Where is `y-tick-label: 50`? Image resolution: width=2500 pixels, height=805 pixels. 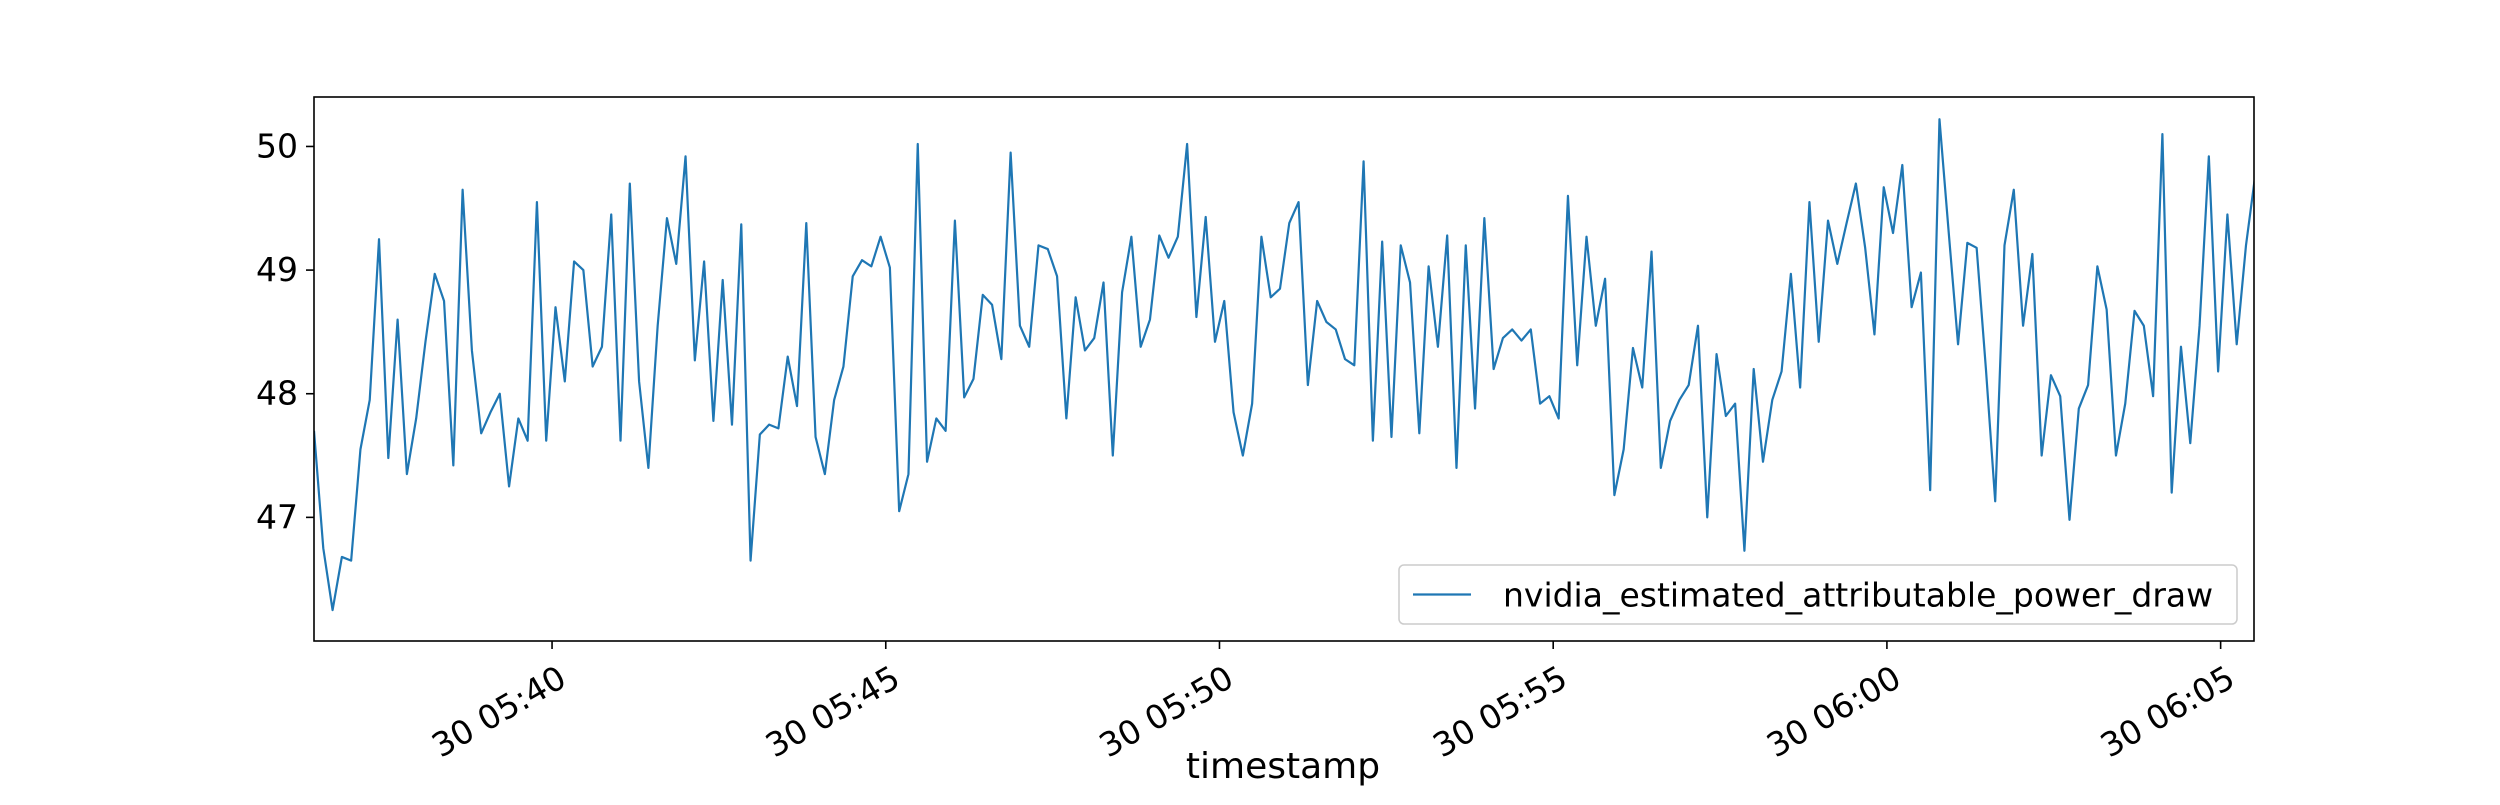
y-tick-label: 50 is located at coordinates (277, 145).